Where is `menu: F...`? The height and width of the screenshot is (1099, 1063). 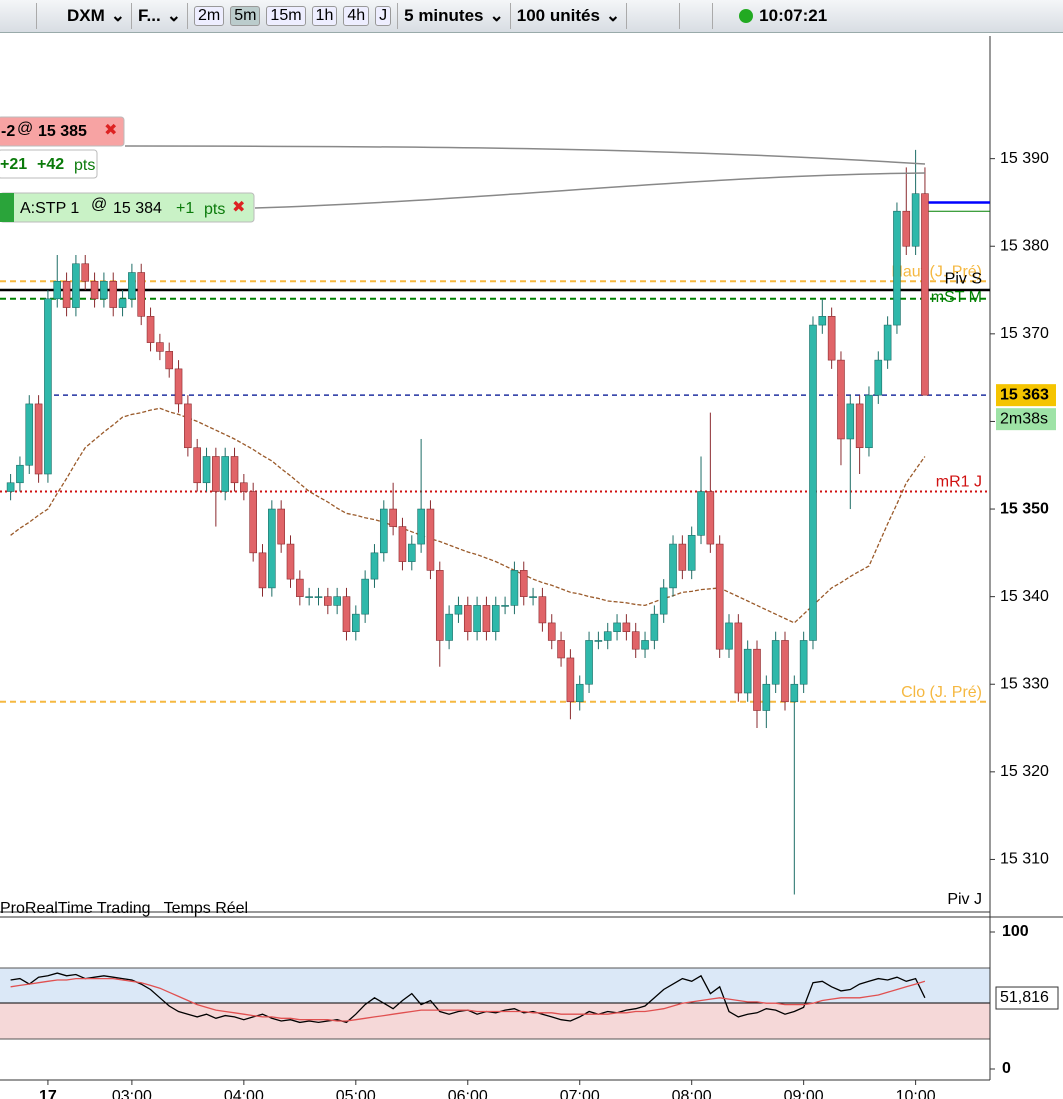
menu: F... is located at coordinates (149, 15).